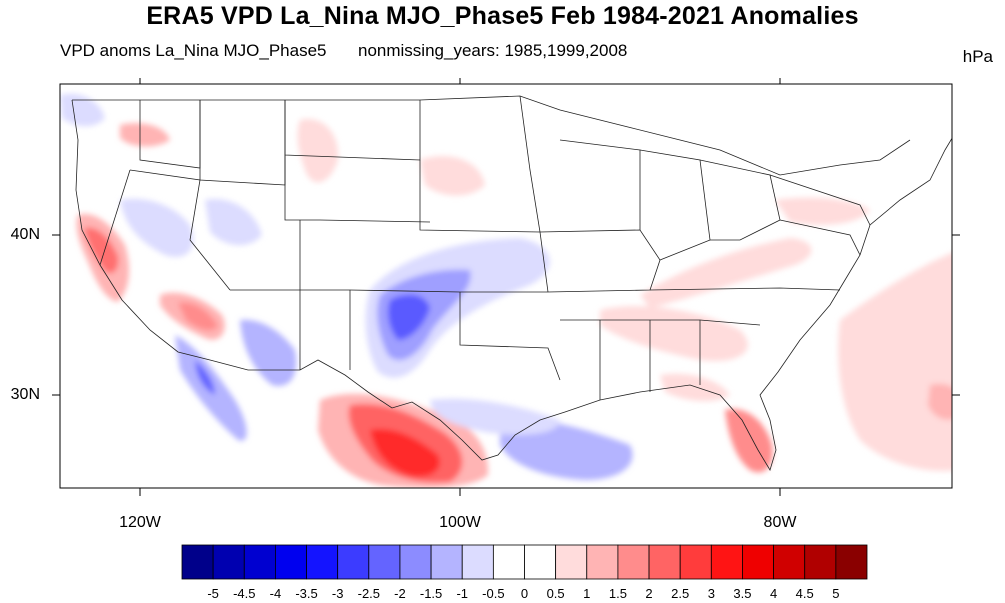 This screenshot has height=603, width=1005. Describe the element at coordinates (233, 222) in the screenshot. I see `anomaly-rockies` at that location.